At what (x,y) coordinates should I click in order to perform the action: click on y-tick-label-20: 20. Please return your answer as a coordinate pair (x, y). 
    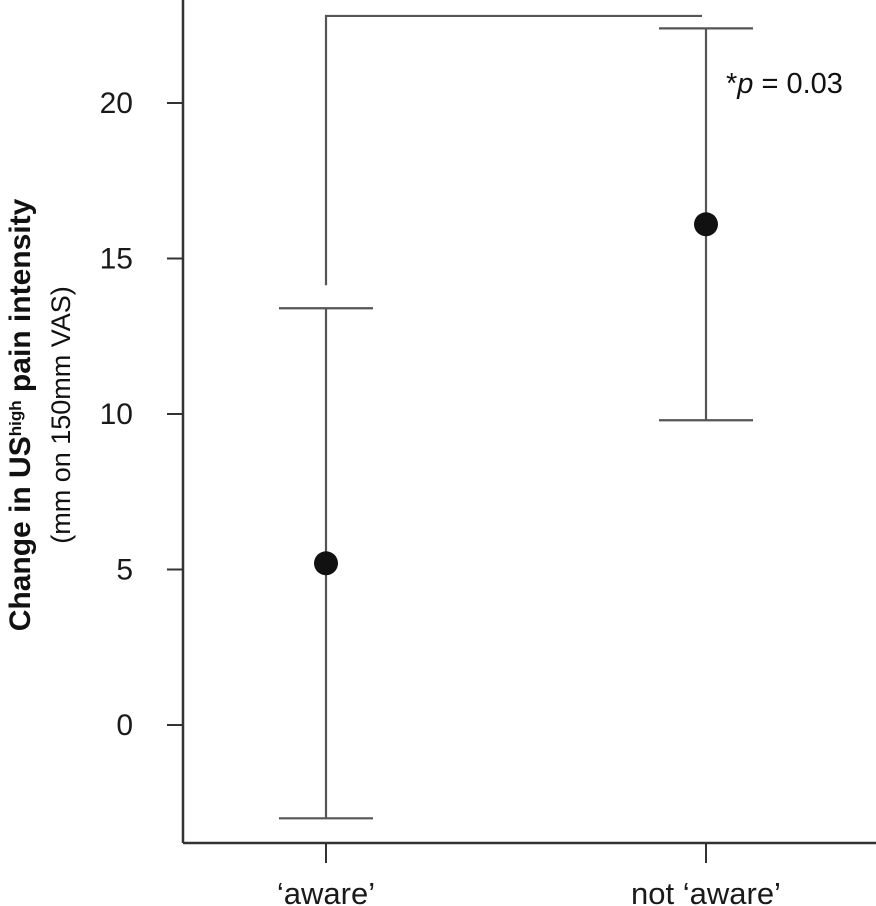
    Looking at the image, I should click on (116, 103).